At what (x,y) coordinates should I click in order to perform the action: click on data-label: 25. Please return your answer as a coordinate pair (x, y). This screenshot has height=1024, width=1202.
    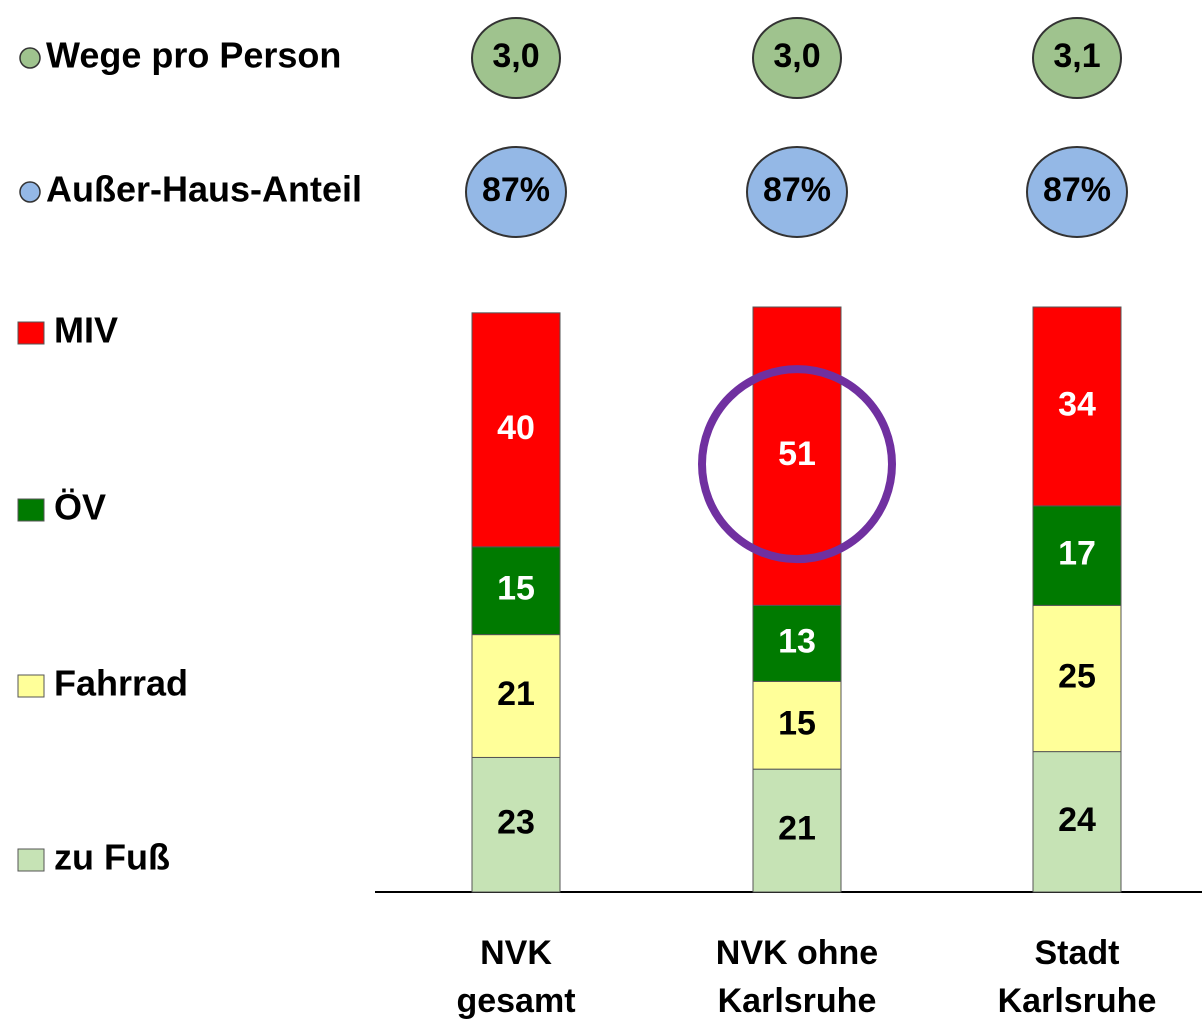
    Looking at the image, I should click on (1077, 676).